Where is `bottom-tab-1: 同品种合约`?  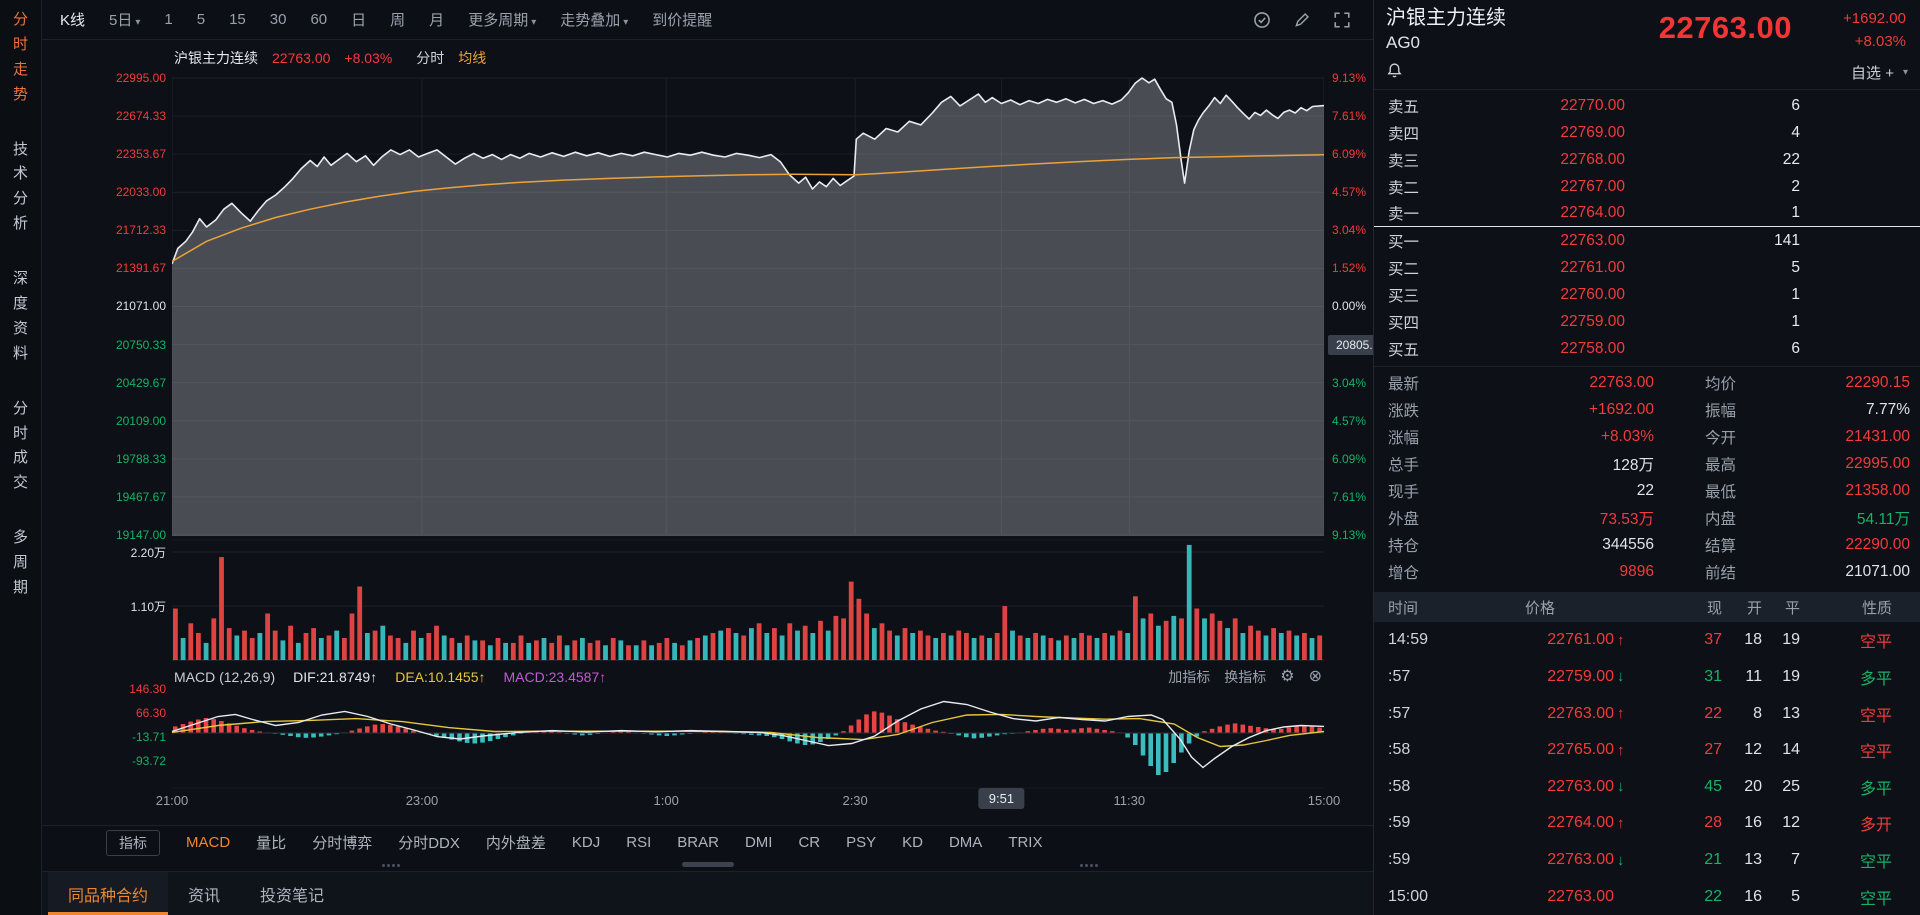
bottom-tab-1: 同品种合约 is located at coordinates (108, 893).